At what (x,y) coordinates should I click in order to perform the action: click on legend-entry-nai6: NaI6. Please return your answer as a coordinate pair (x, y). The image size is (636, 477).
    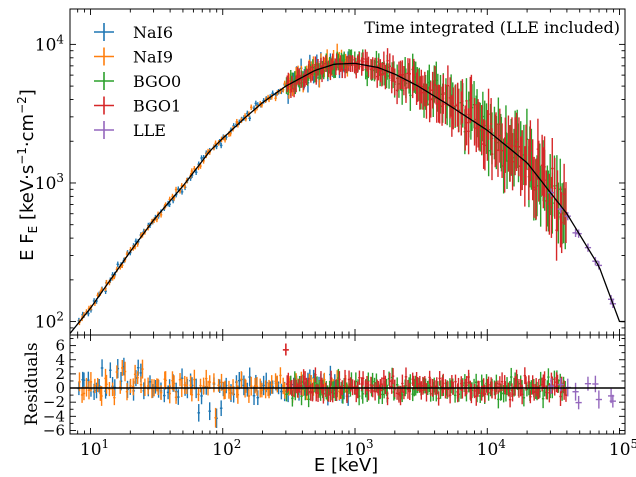
    Looking at the image, I should click on (133, 32).